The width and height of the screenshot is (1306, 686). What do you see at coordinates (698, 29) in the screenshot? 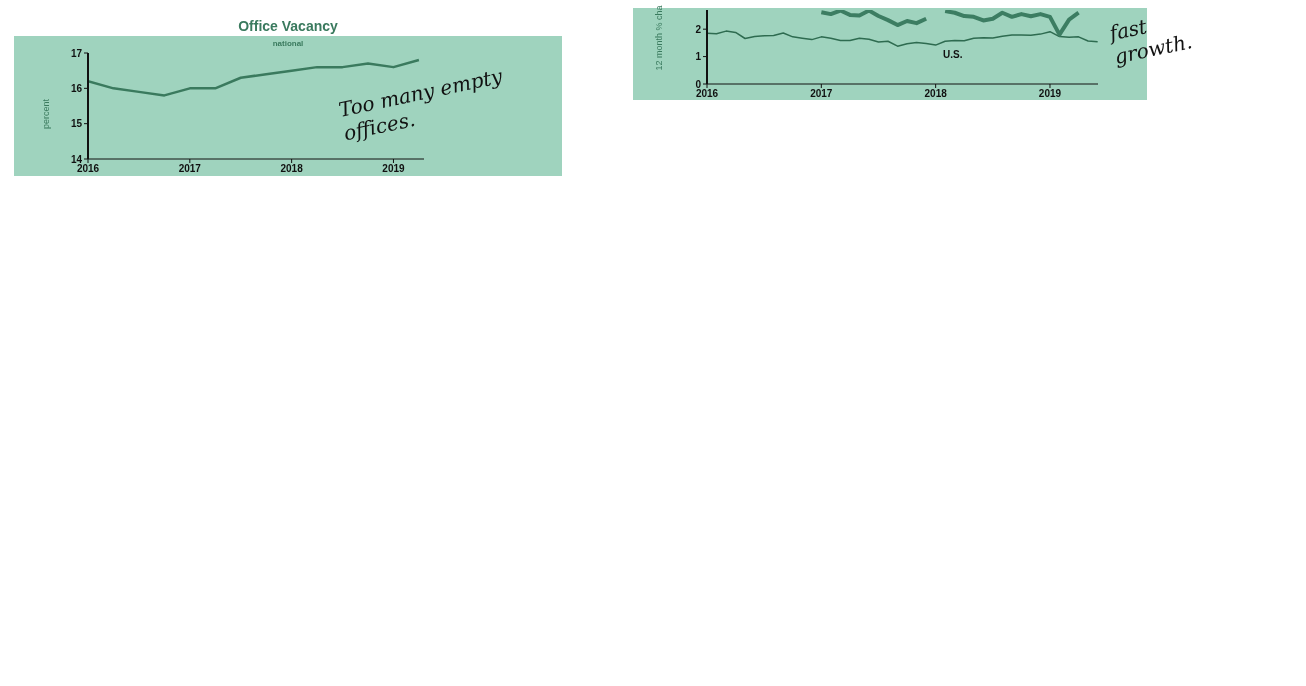
I see `y-tick-label: 2` at bounding box center [698, 29].